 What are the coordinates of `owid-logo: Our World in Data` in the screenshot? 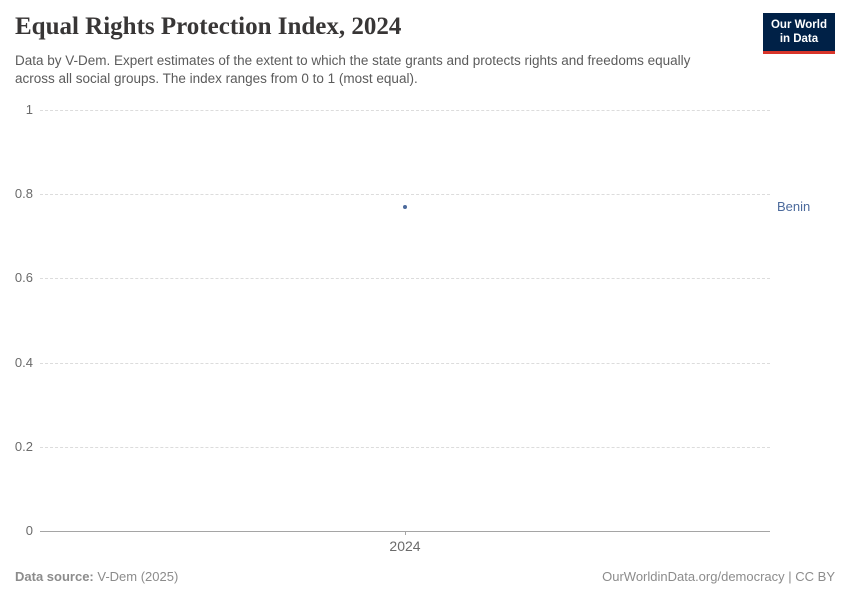 It's located at (798, 33).